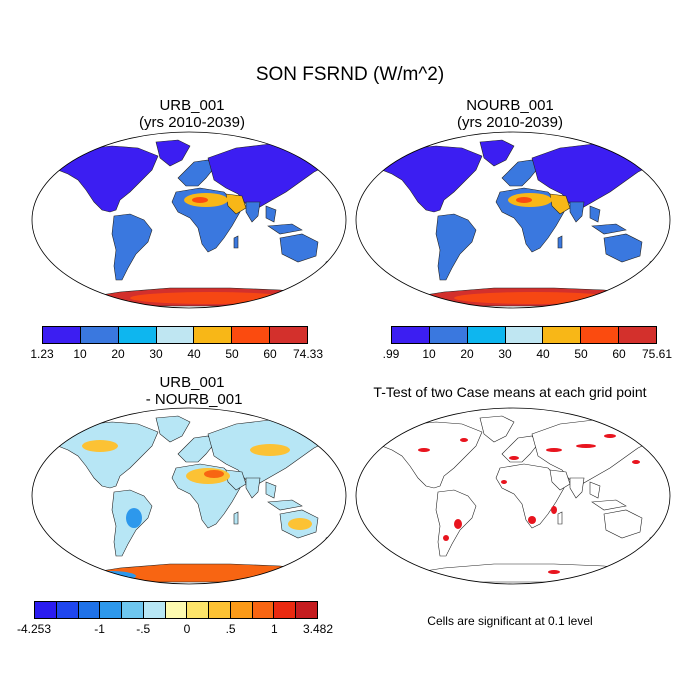  I want to click on panel-title-urb-line1: URB_001, so click(192, 105).